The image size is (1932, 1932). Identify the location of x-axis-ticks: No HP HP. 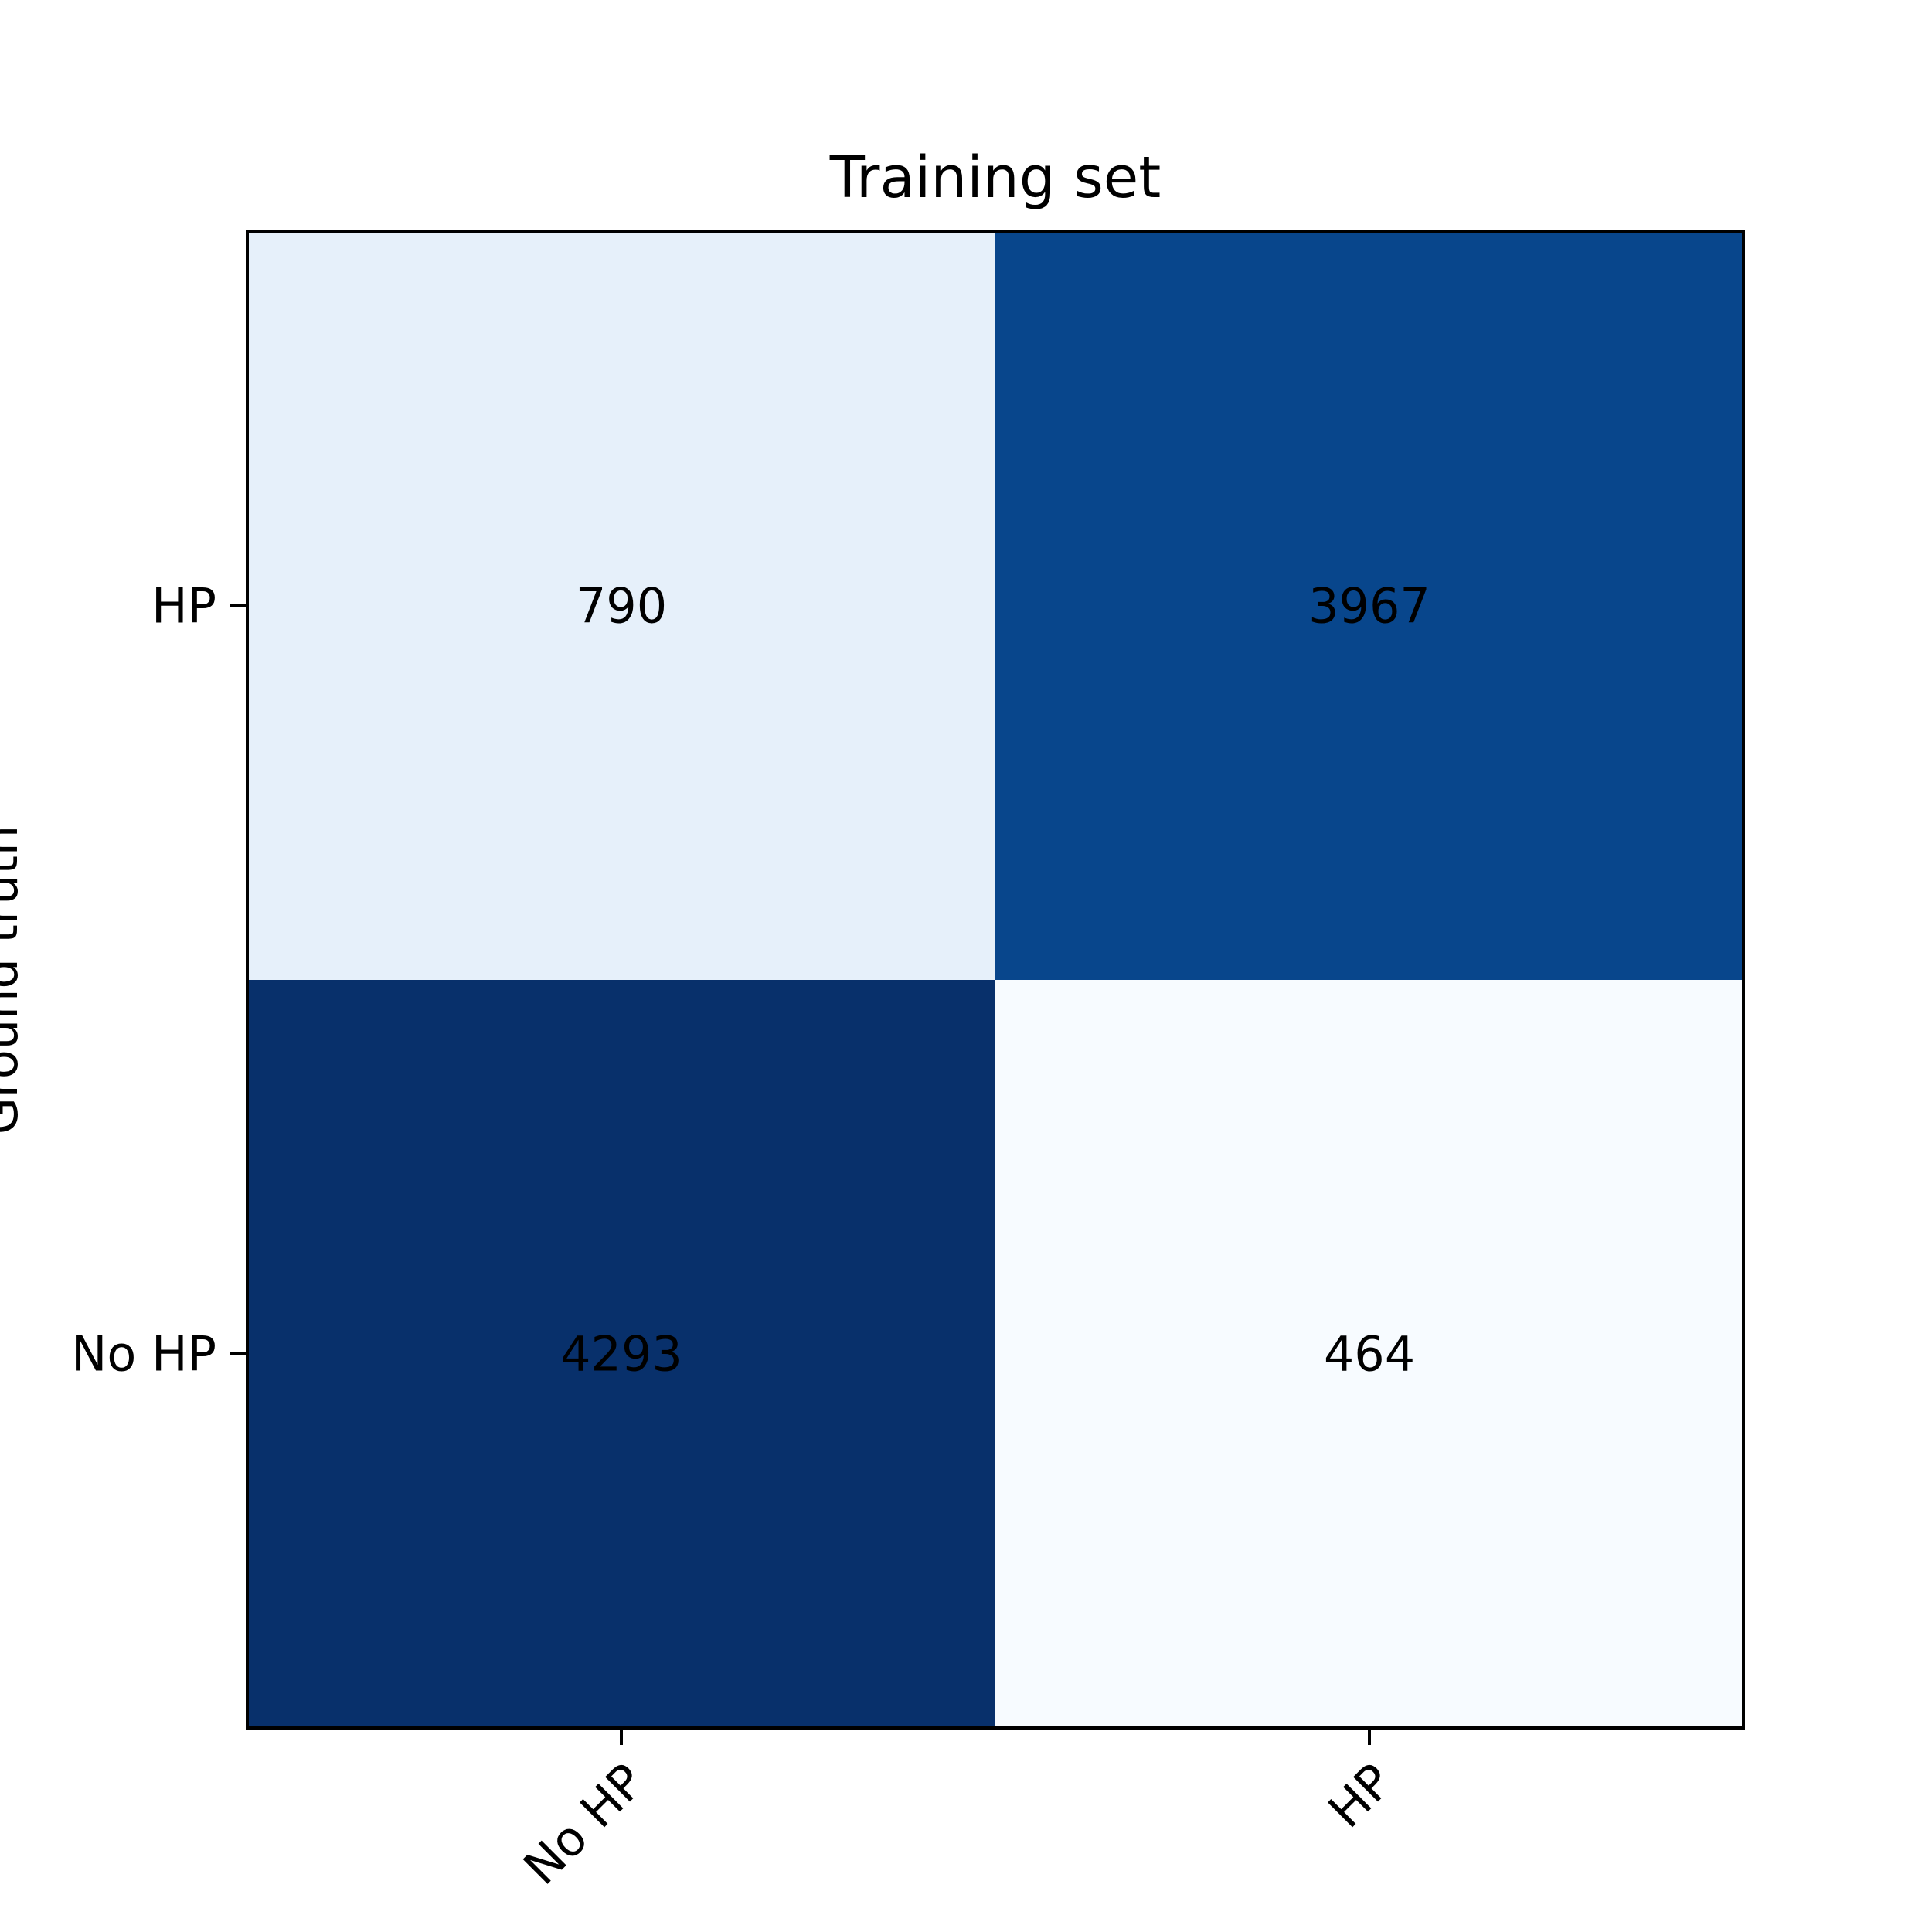
(957, 1812).